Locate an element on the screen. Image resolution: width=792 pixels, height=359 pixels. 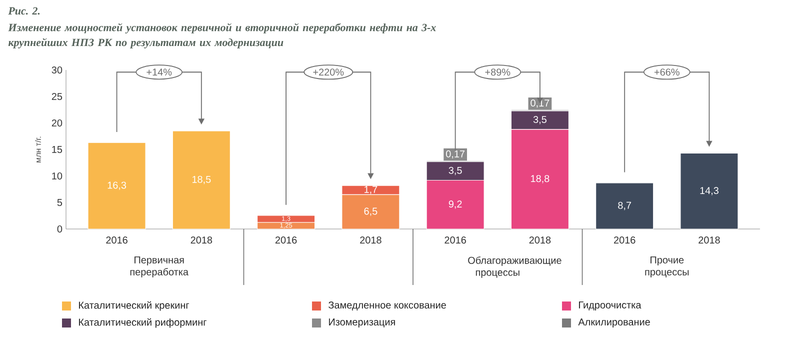
legend-label: Гидроочистка is located at coordinates (610, 306).